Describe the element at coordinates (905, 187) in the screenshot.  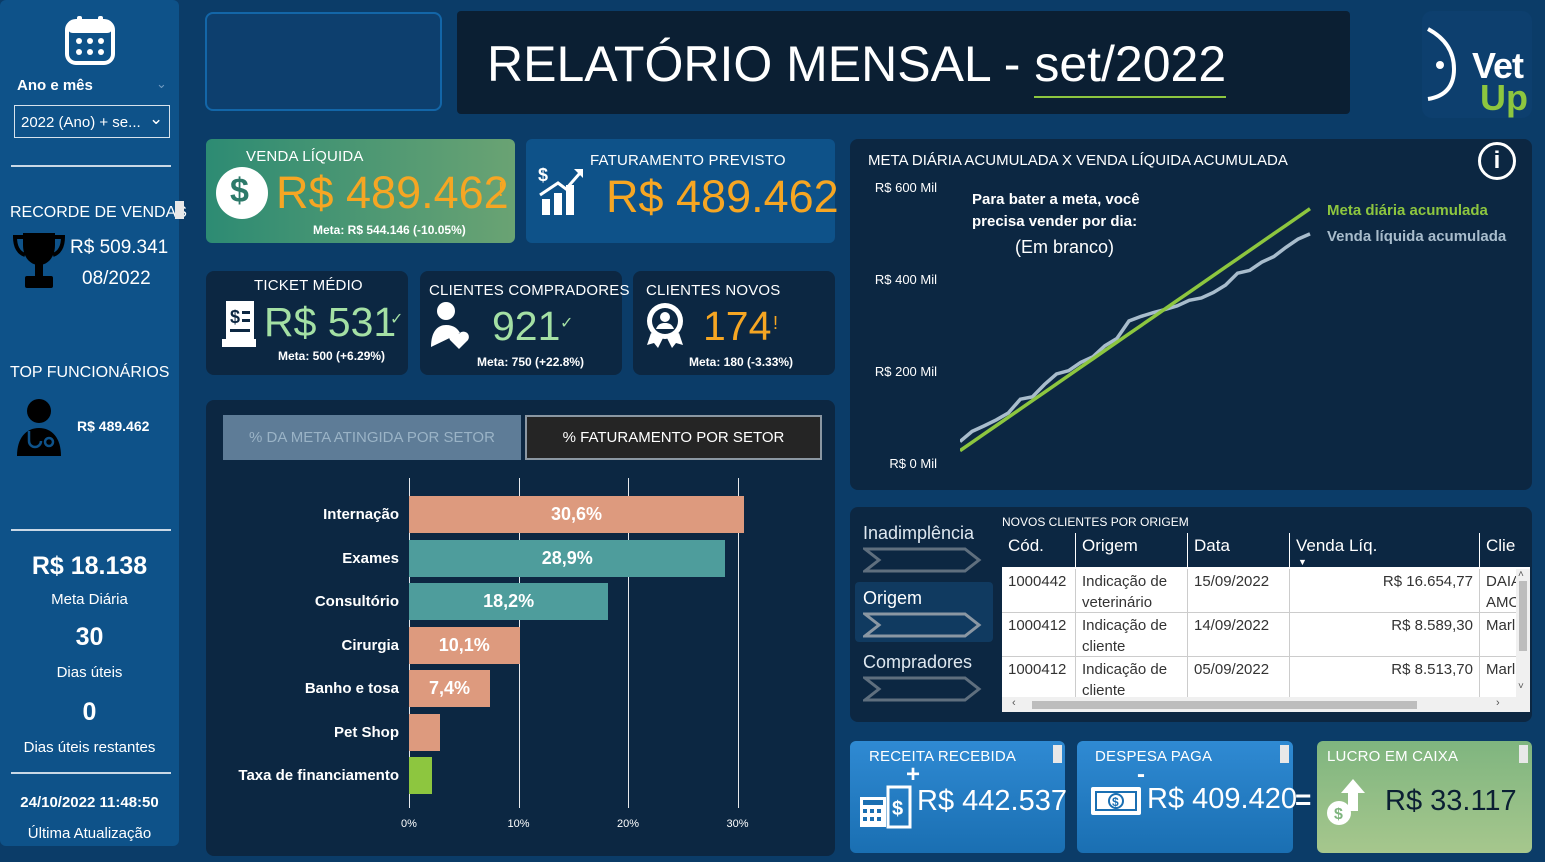
I see `y-tick: R$ 600 Mil` at that location.